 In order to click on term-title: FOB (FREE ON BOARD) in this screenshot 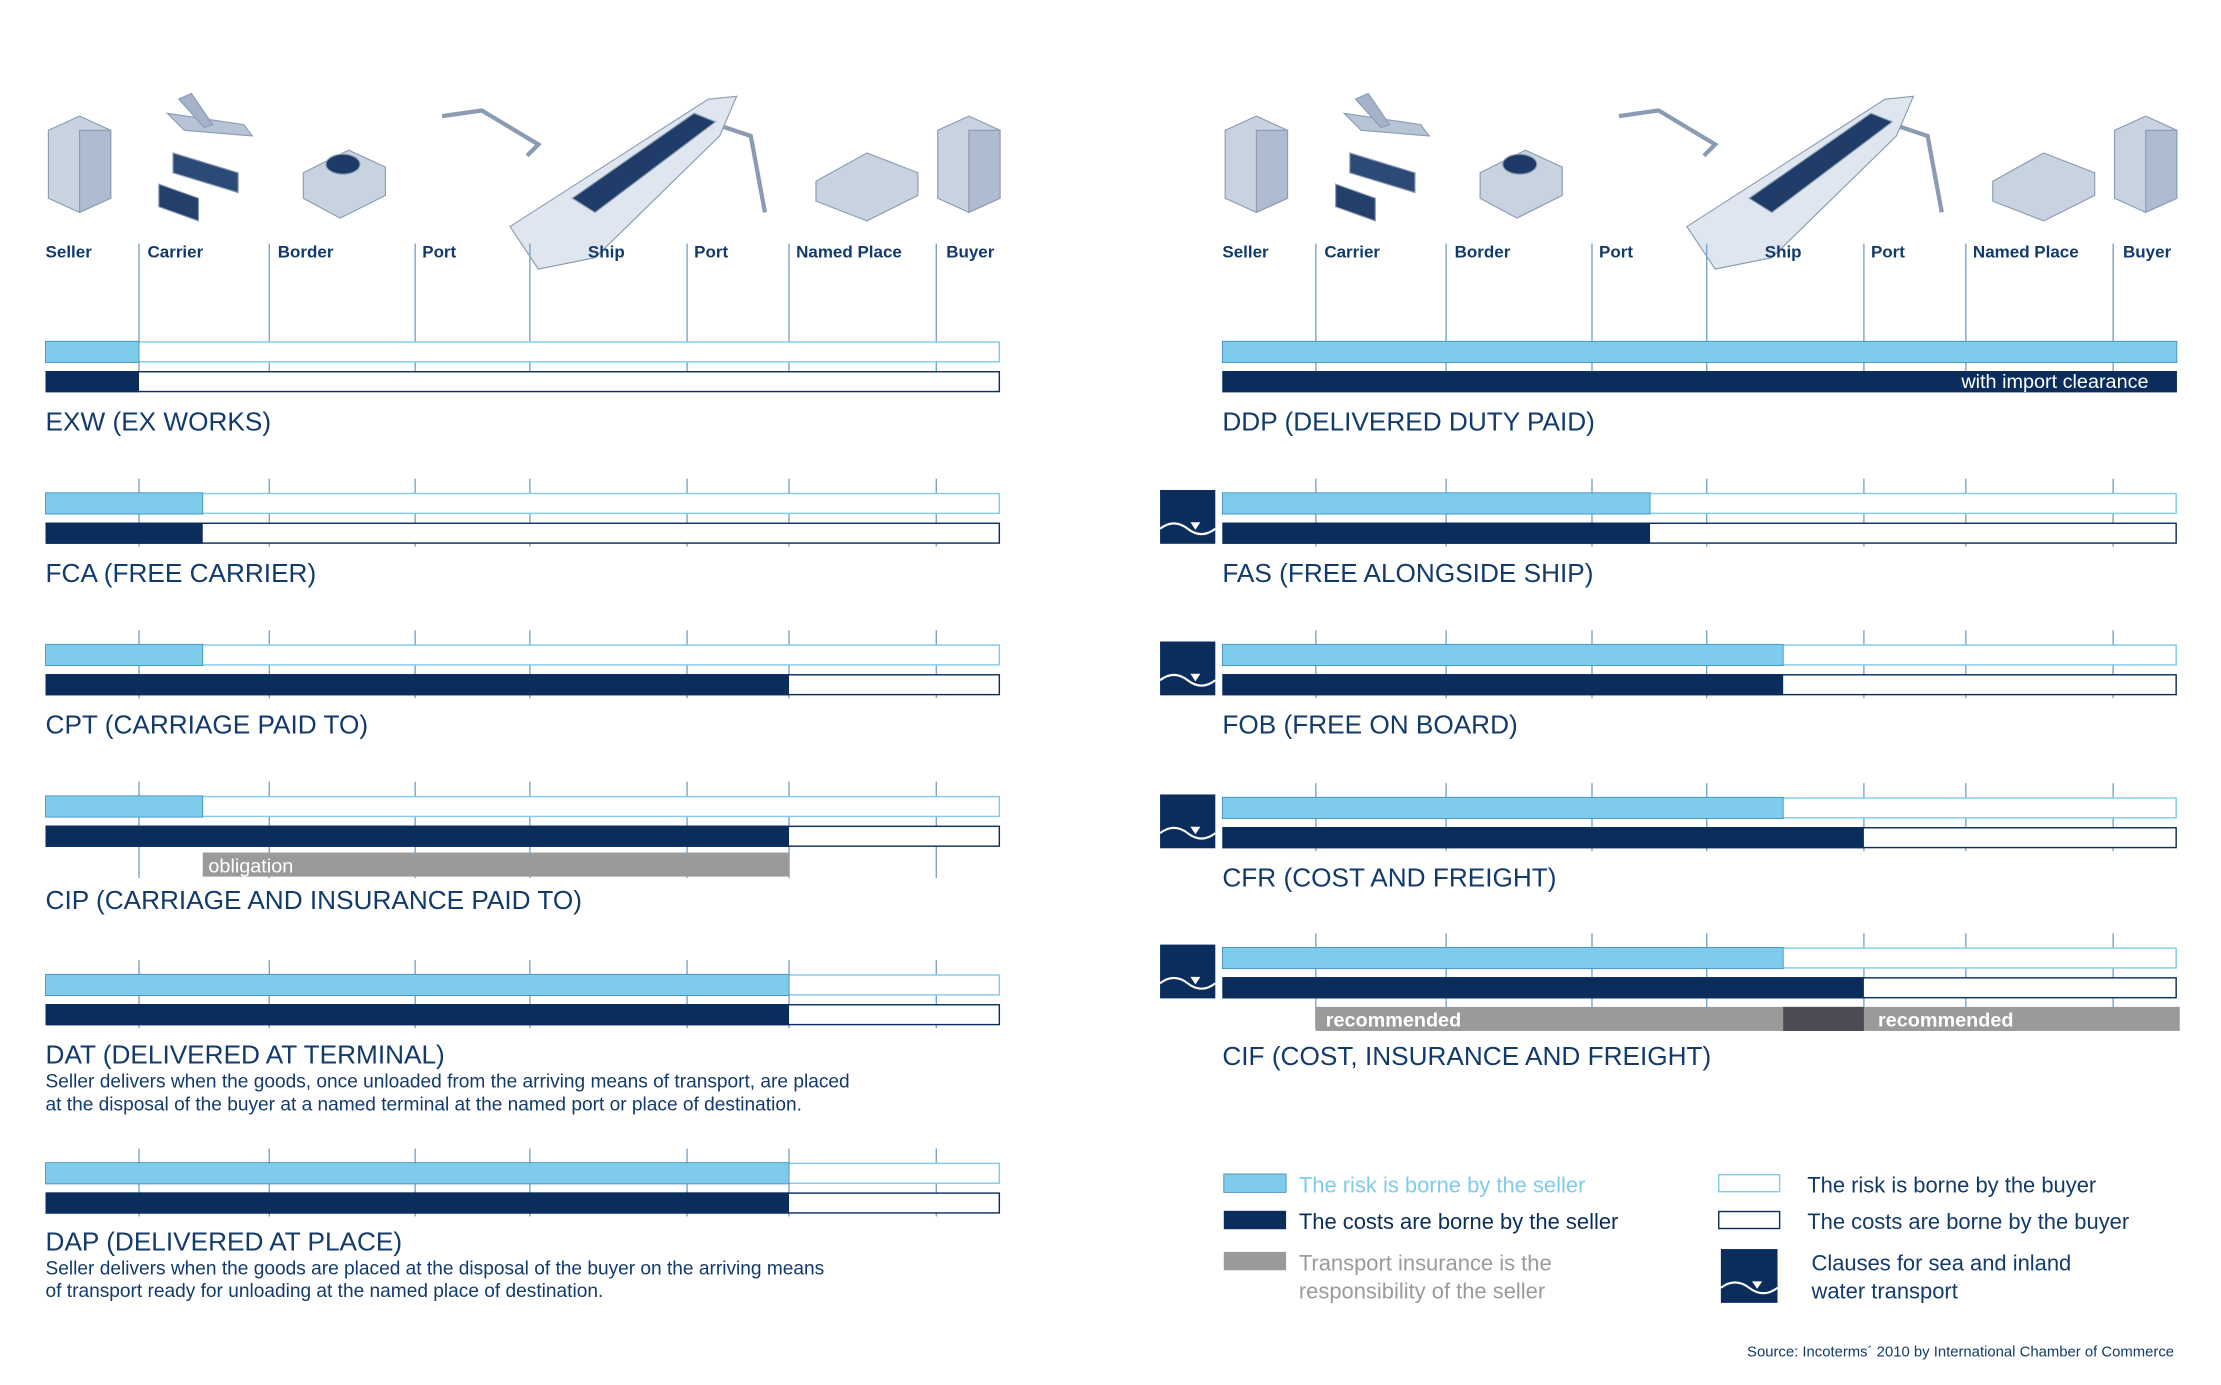, I will do `click(1369, 725)`.